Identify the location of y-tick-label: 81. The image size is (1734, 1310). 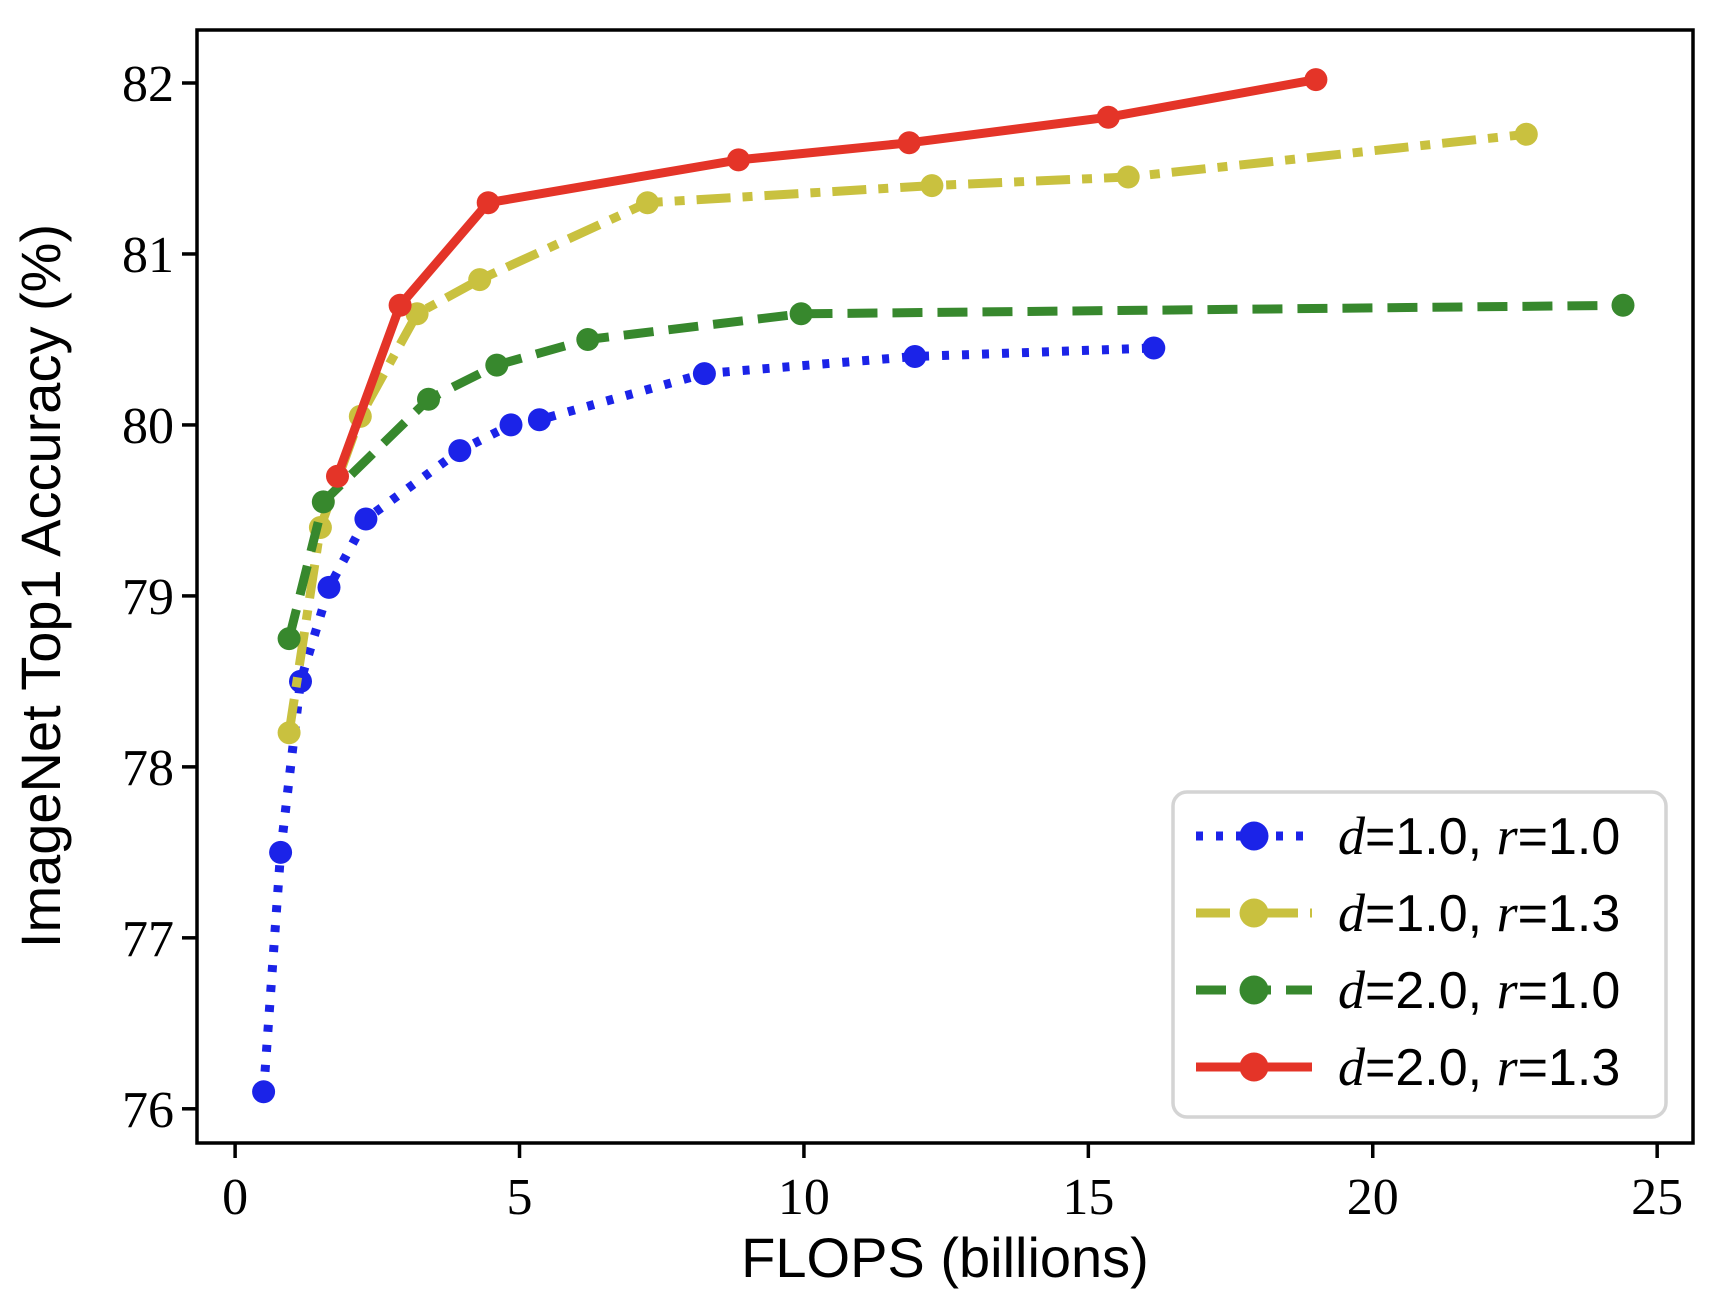
(148, 255).